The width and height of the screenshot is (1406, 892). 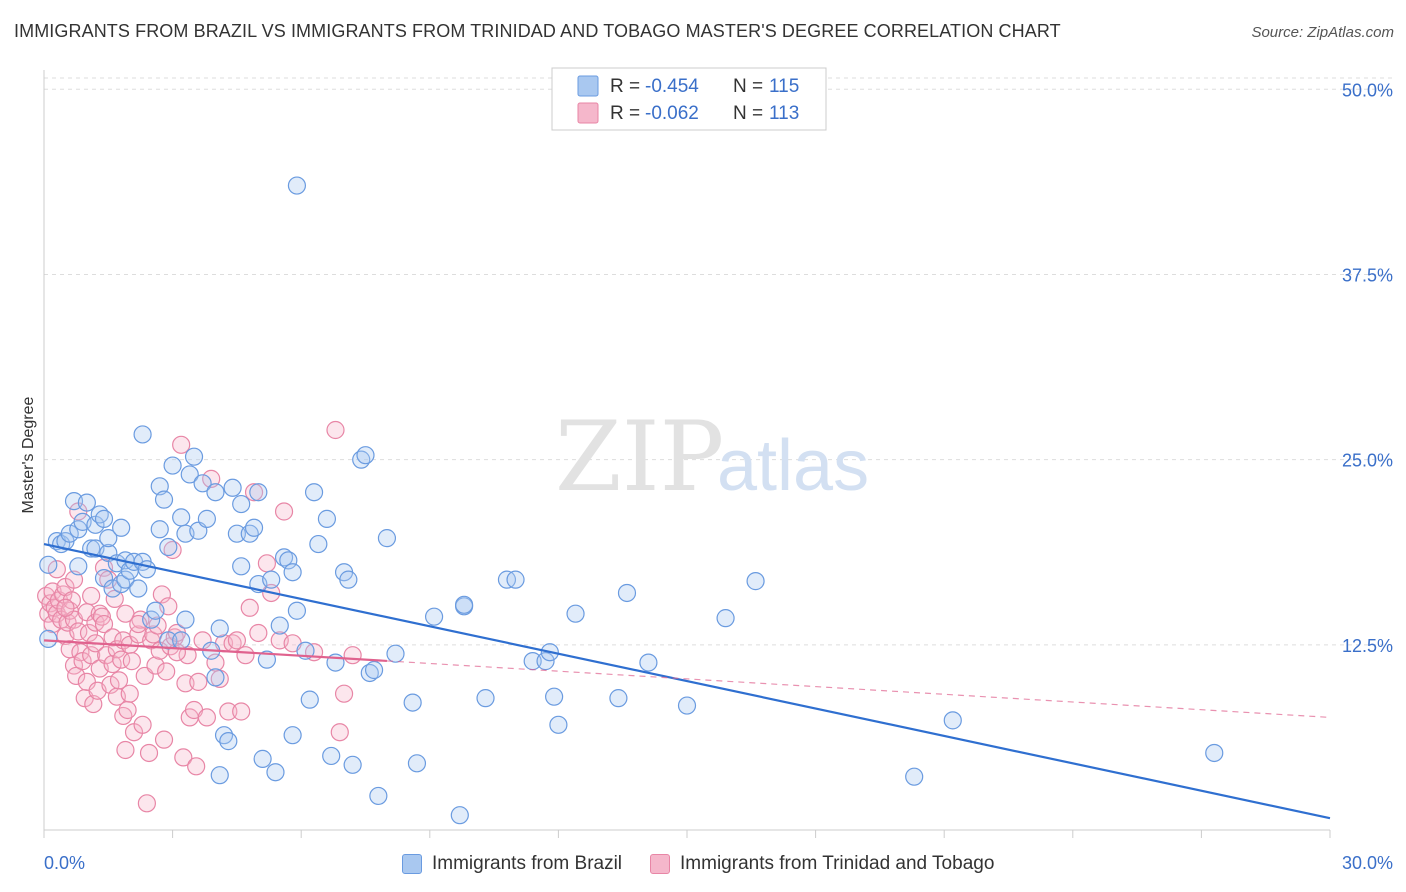 I want to click on y-tick-label: 25.0%, so click(x=1367, y=461).